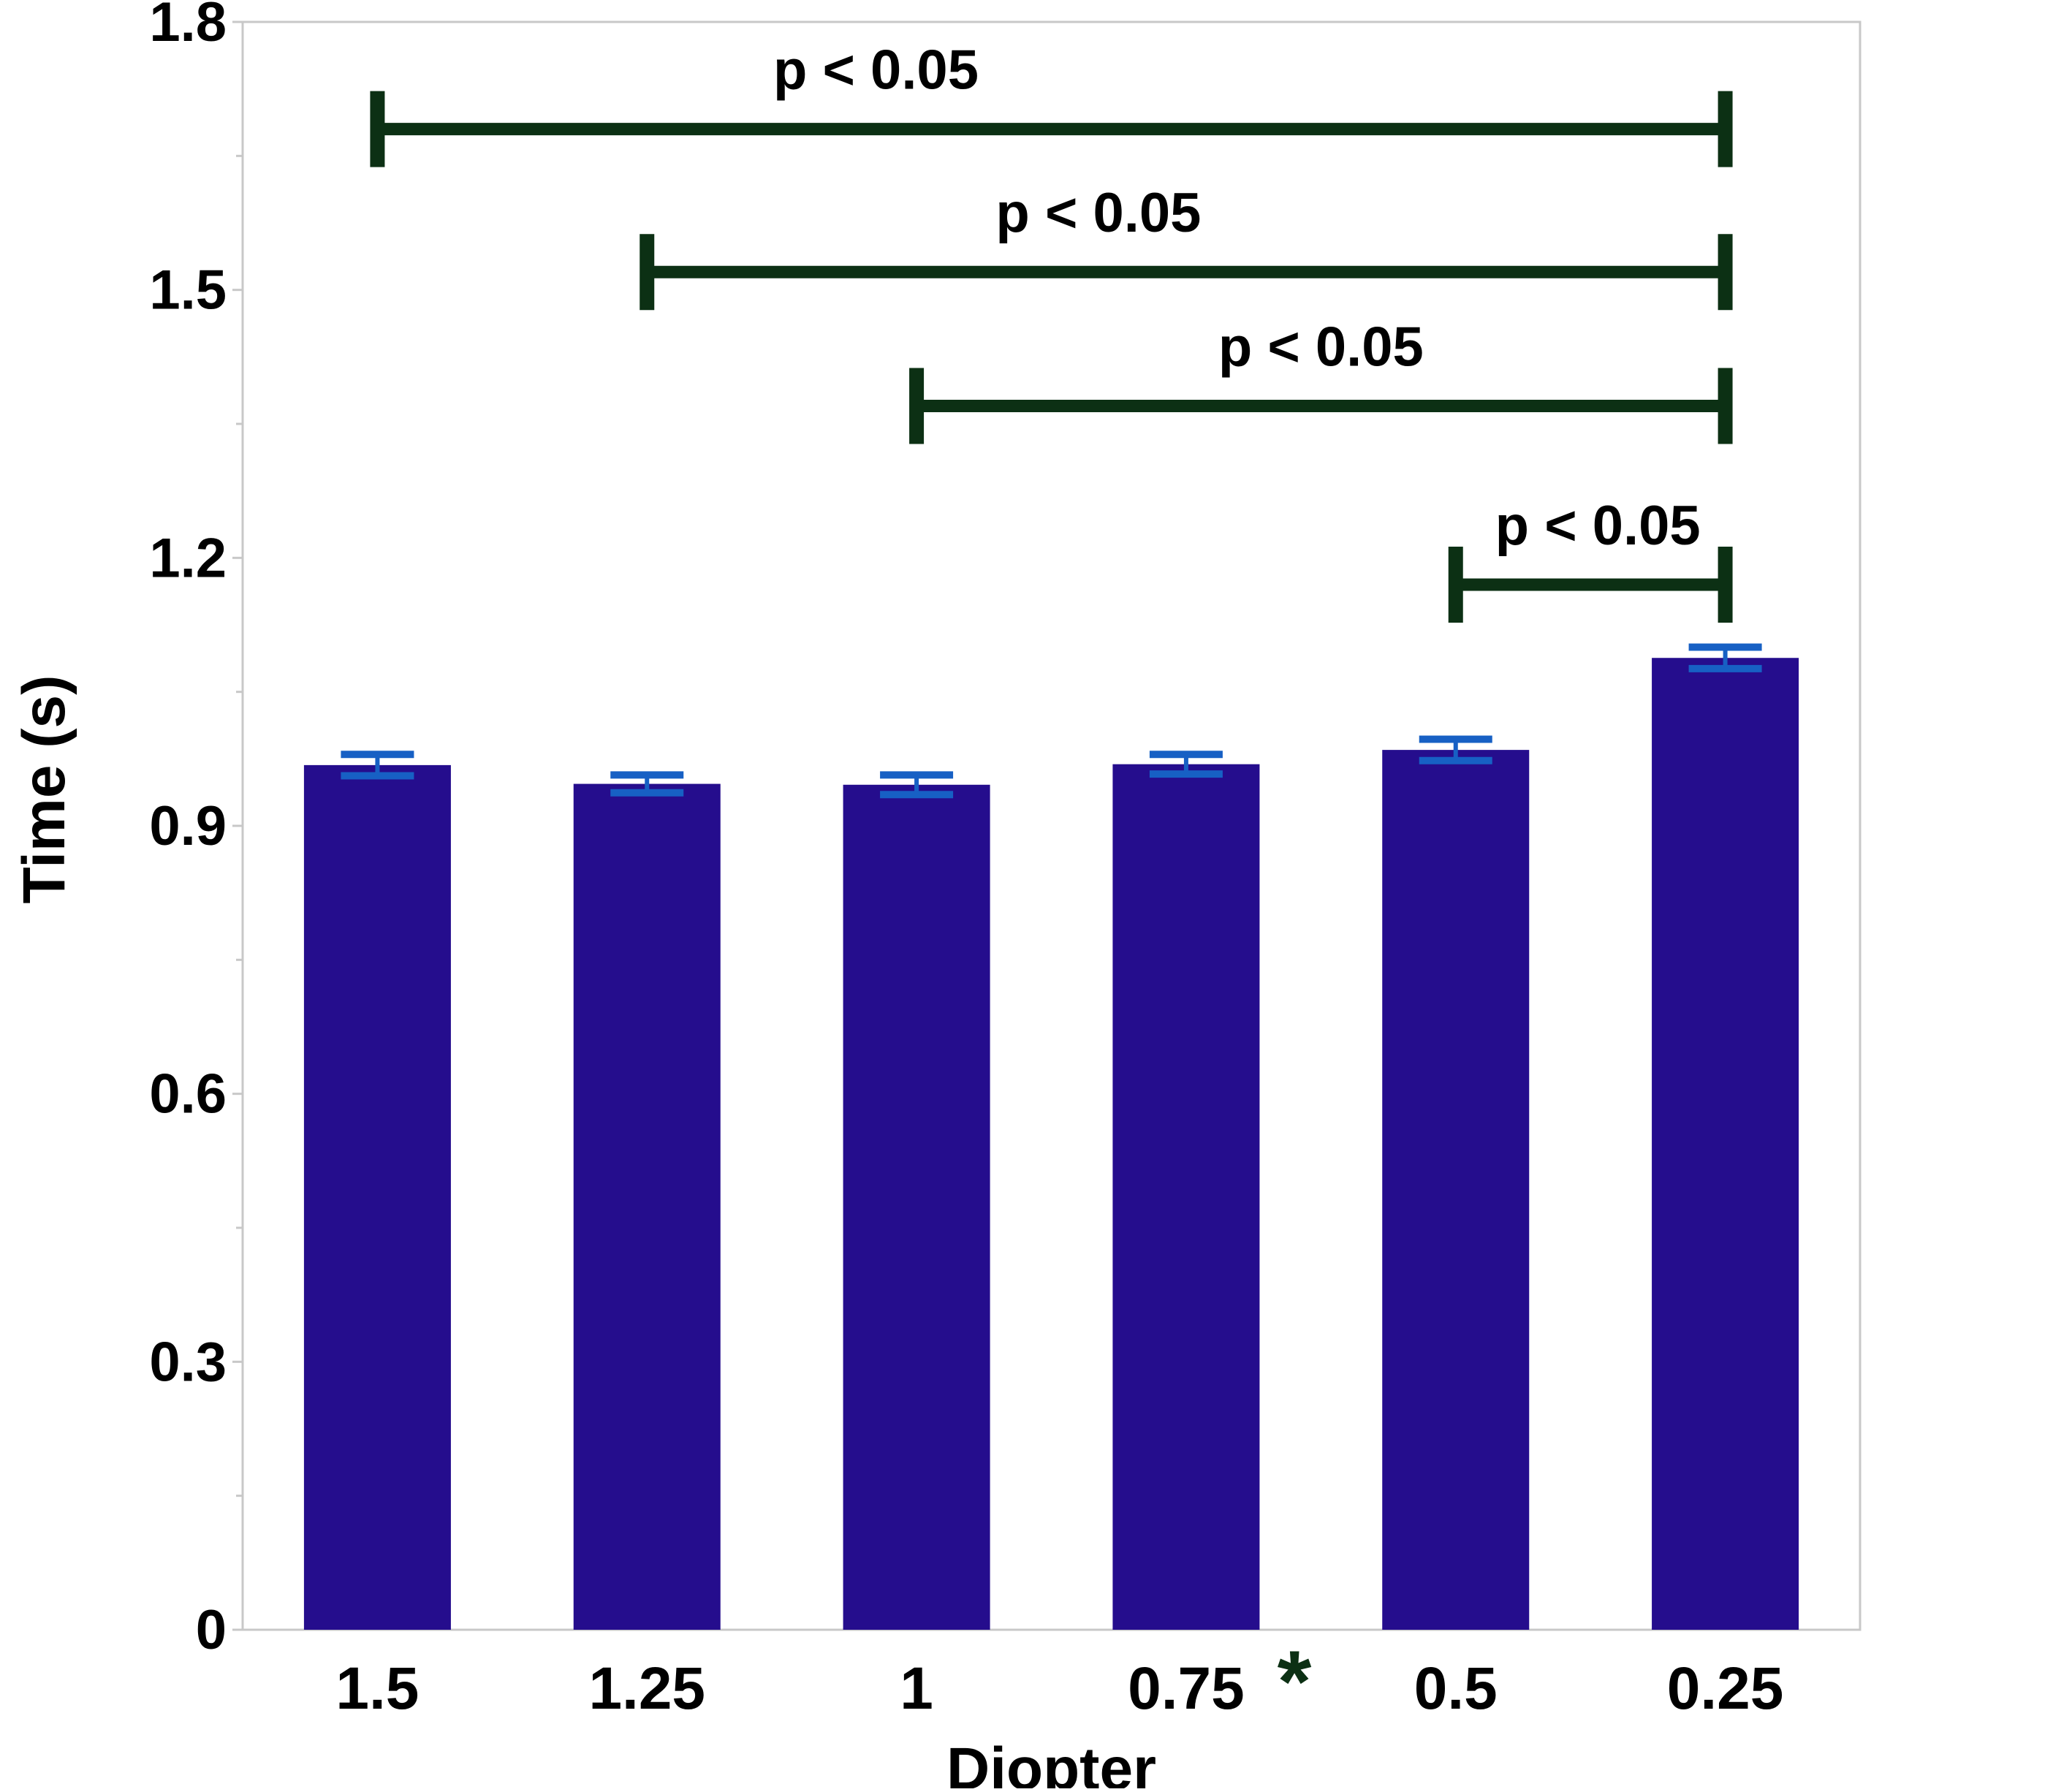  Describe the element at coordinates (1725, 1144) in the screenshot. I see `bar-0.25` at that location.